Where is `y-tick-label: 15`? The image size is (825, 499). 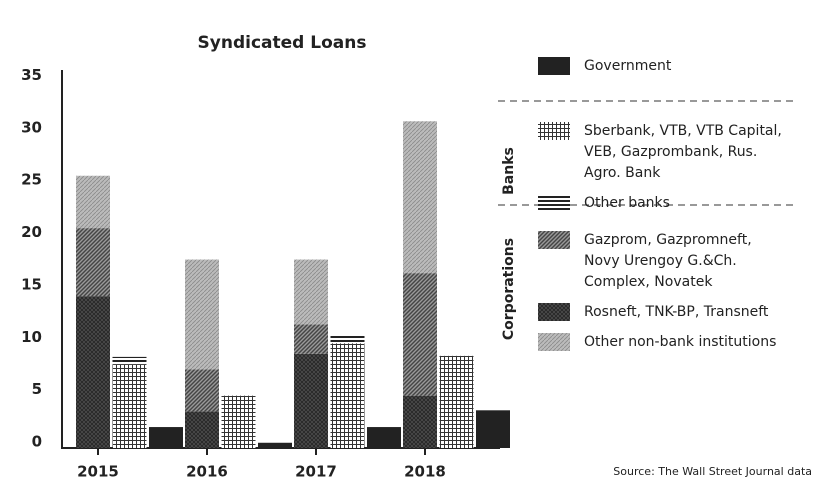 y-tick-label: 15 is located at coordinates (31, 284).